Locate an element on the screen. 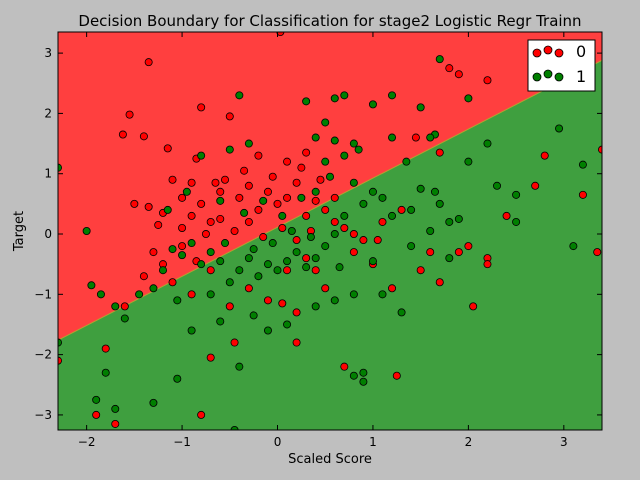  x-axis-label: Scaled Score is located at coordinates (330, 459).